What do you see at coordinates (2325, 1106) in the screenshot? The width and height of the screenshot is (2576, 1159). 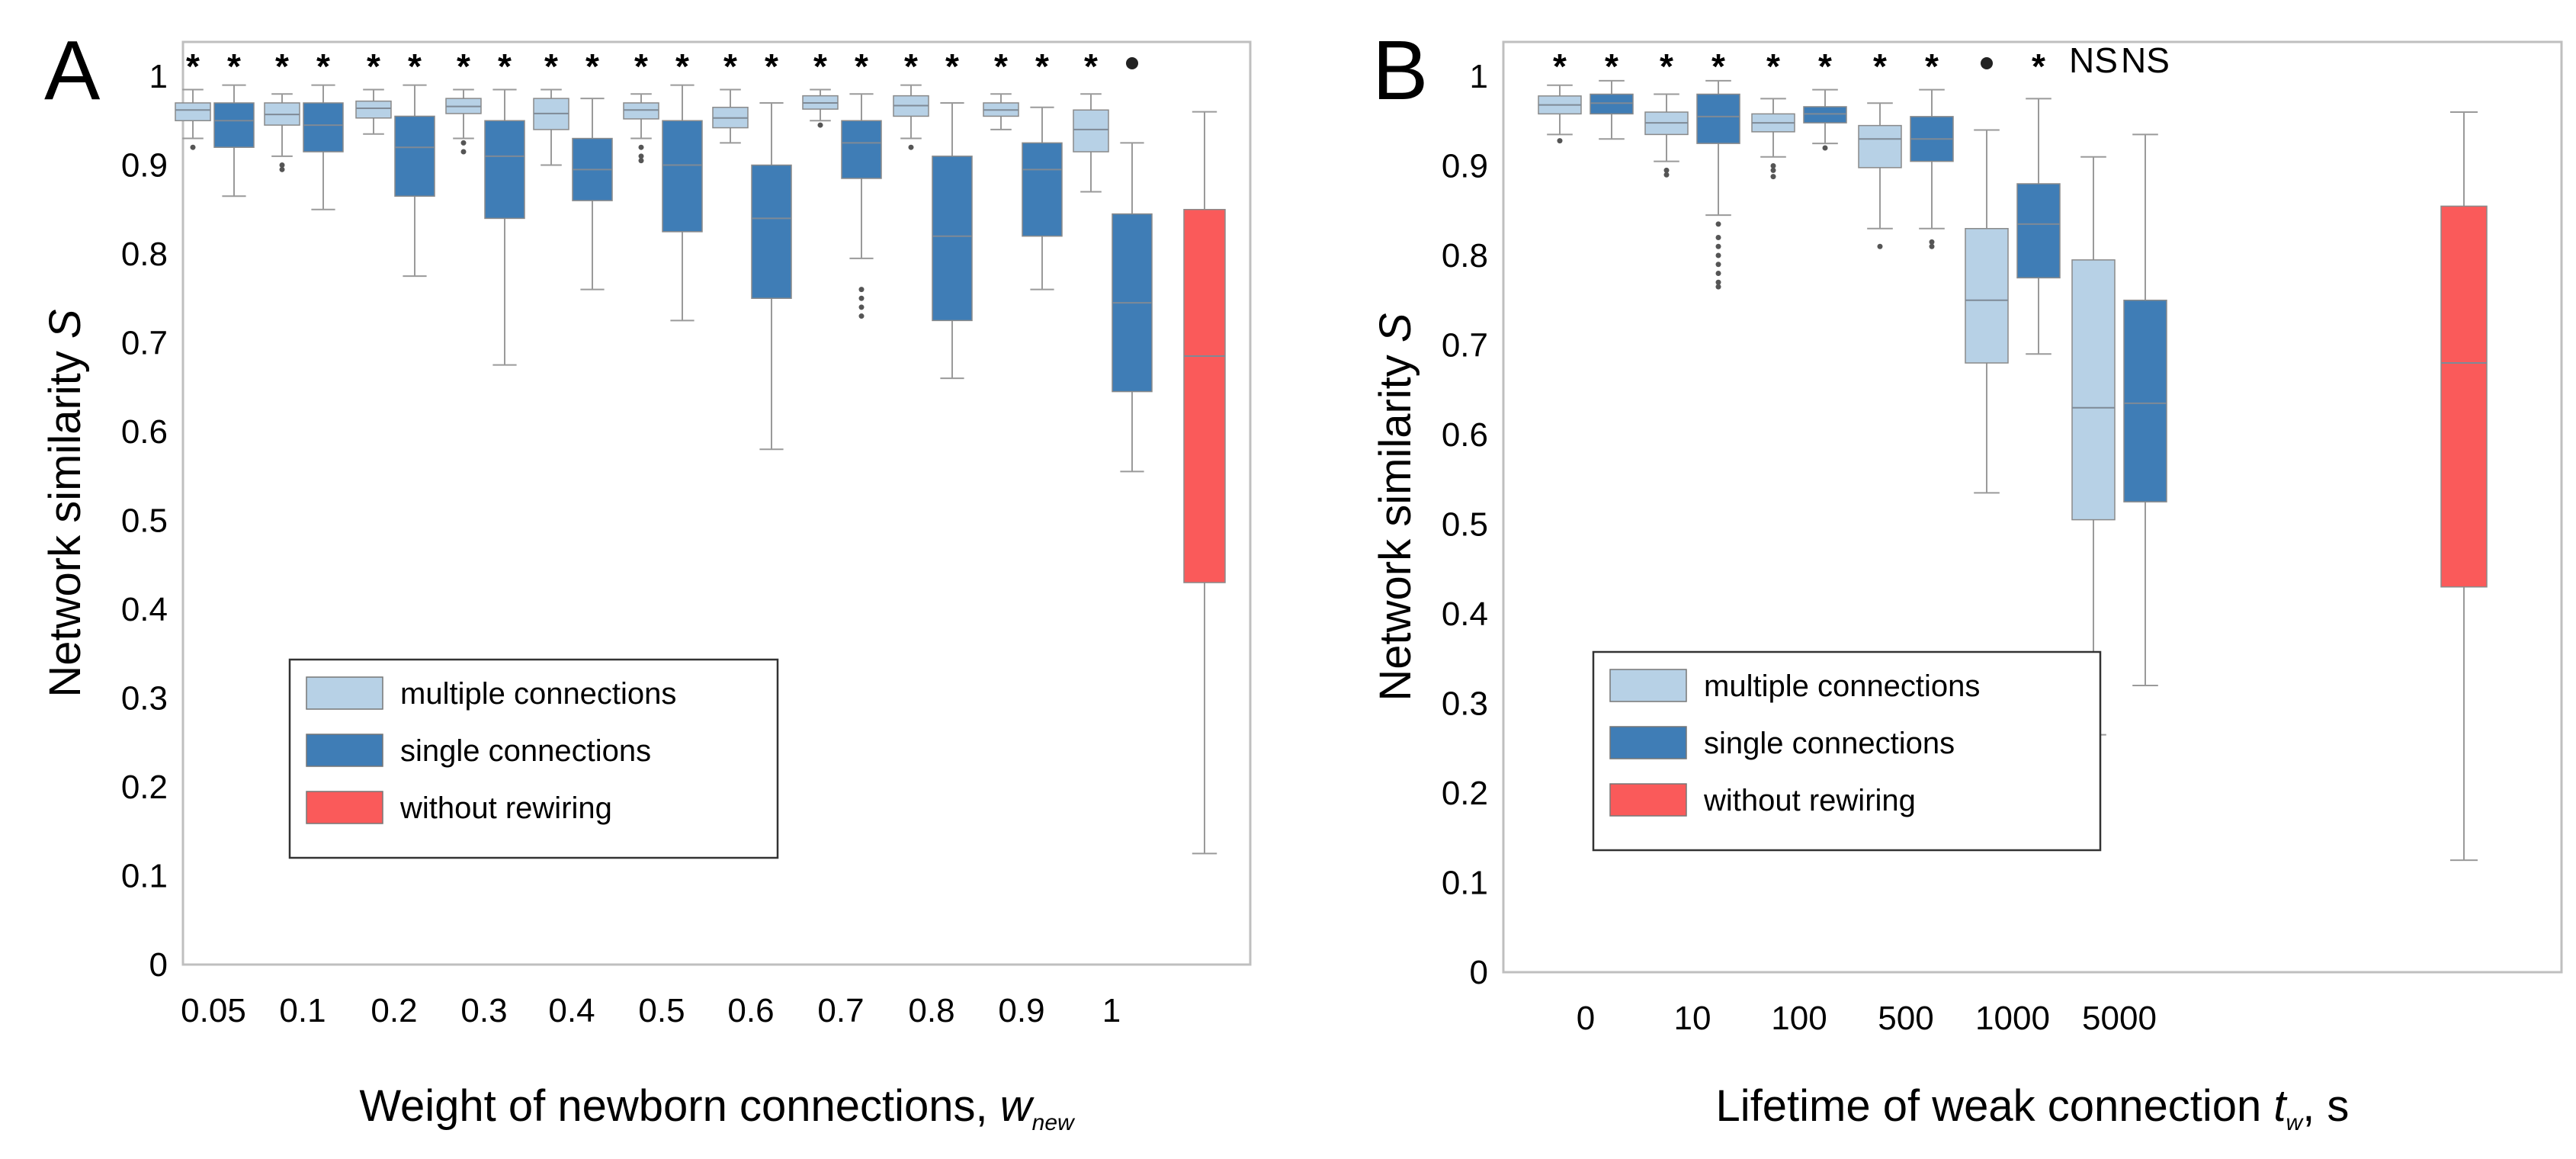 I see `x-axis-label-part: , s` at bounding box center [2325, 1106].